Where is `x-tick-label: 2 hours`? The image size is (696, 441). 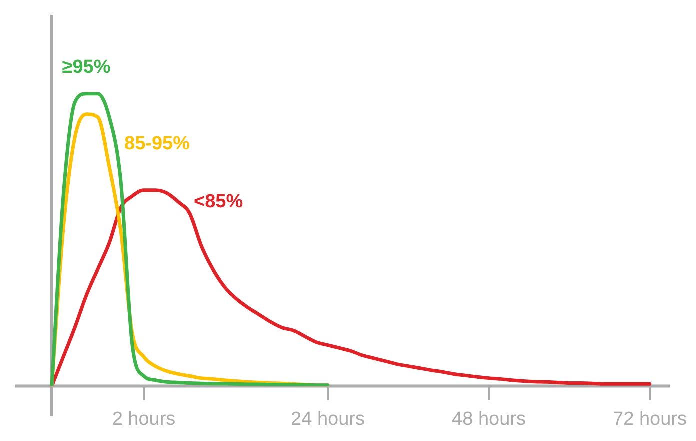 x-tick-label: 2 hours is located at coordinates (144, 419).